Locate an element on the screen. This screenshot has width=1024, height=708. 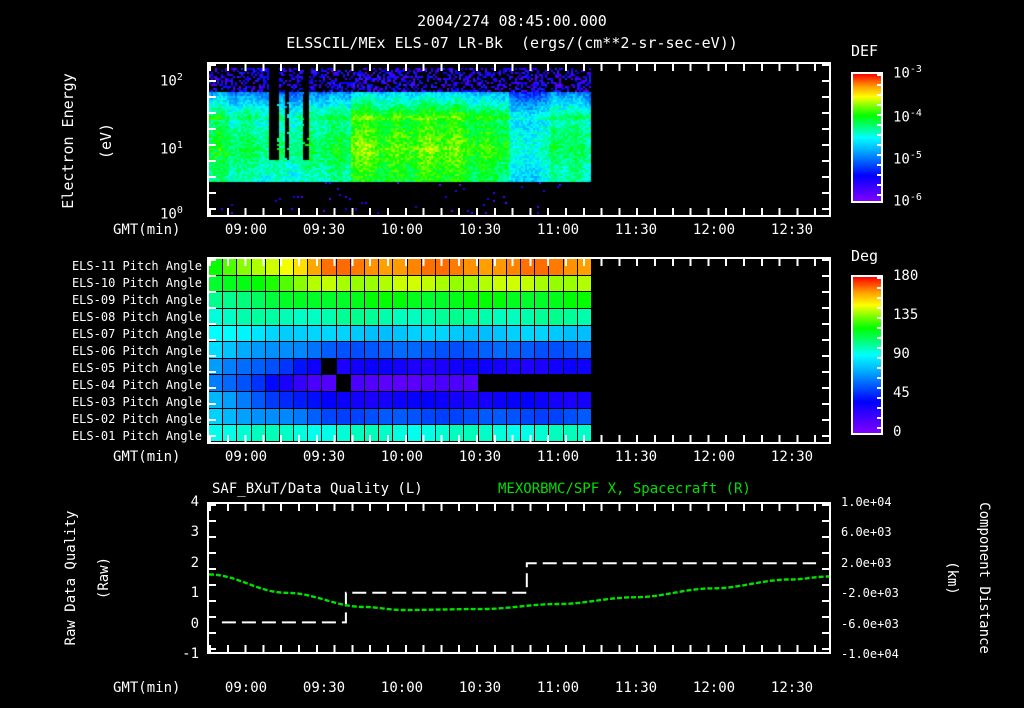
mid-xtick-label: 12:30 is located at coordinates (792, 457).